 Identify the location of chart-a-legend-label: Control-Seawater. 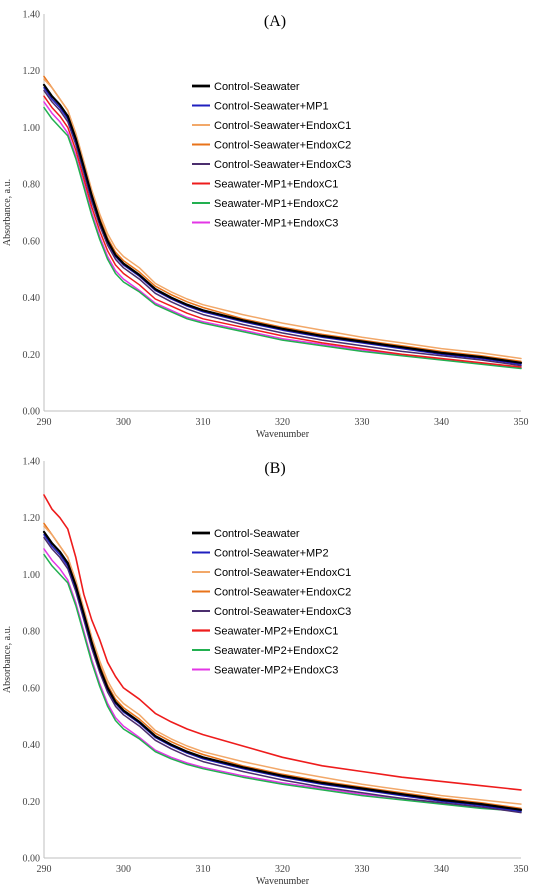
(257, 87).